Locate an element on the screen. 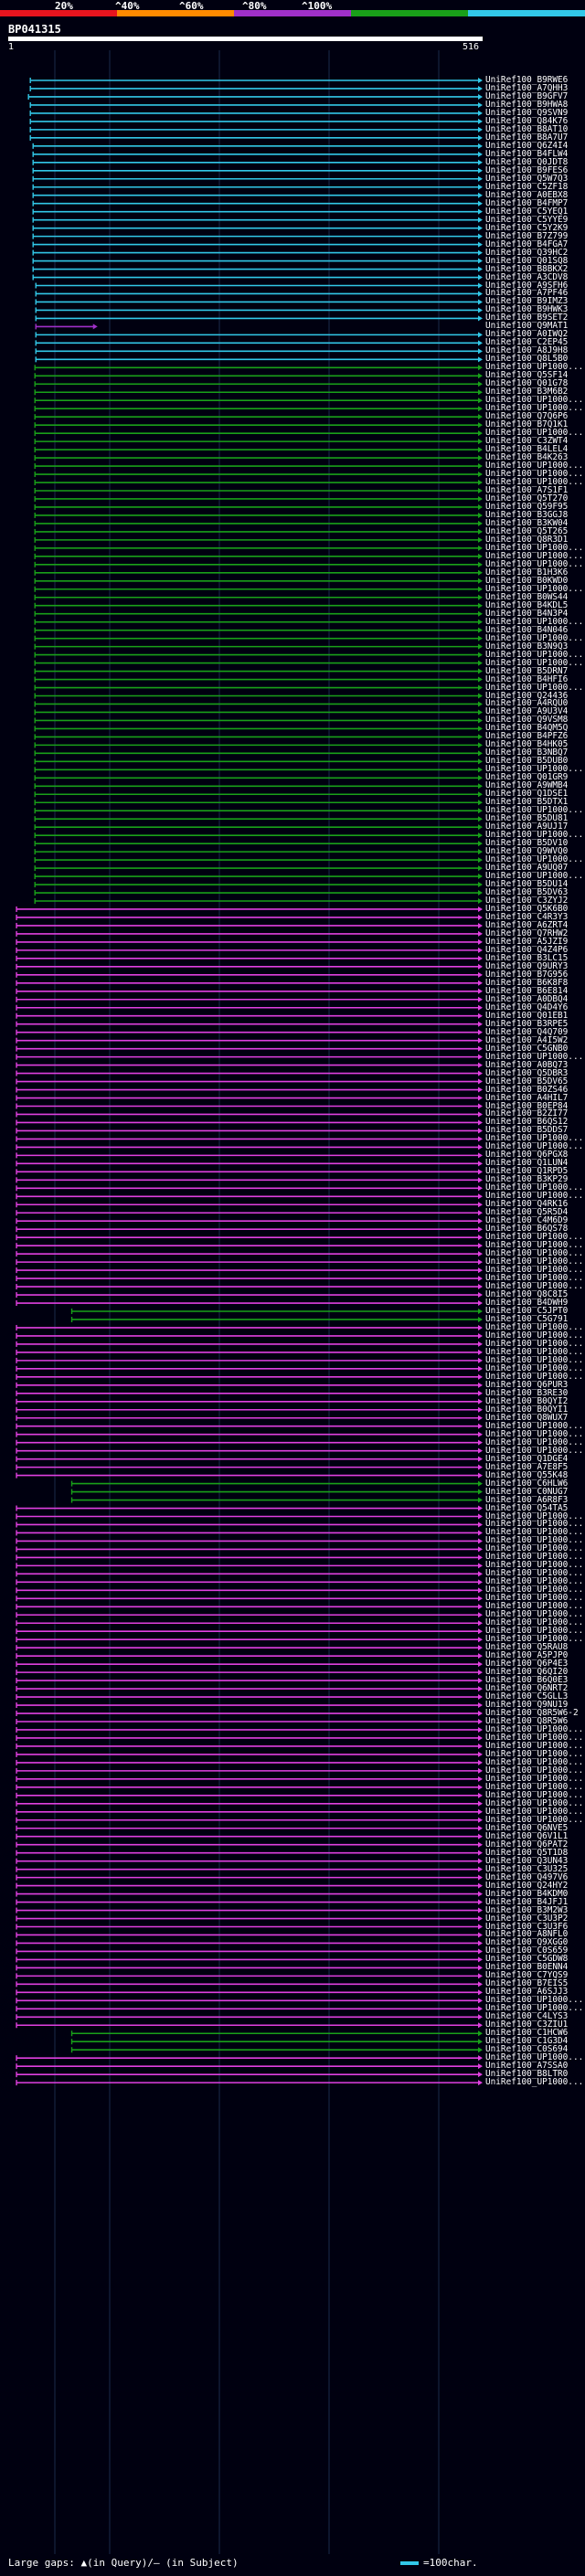 This screenshot has width=585, height=2576. hit-label: UniRef100_B3RE30 is located at coordinates (527, 1392).